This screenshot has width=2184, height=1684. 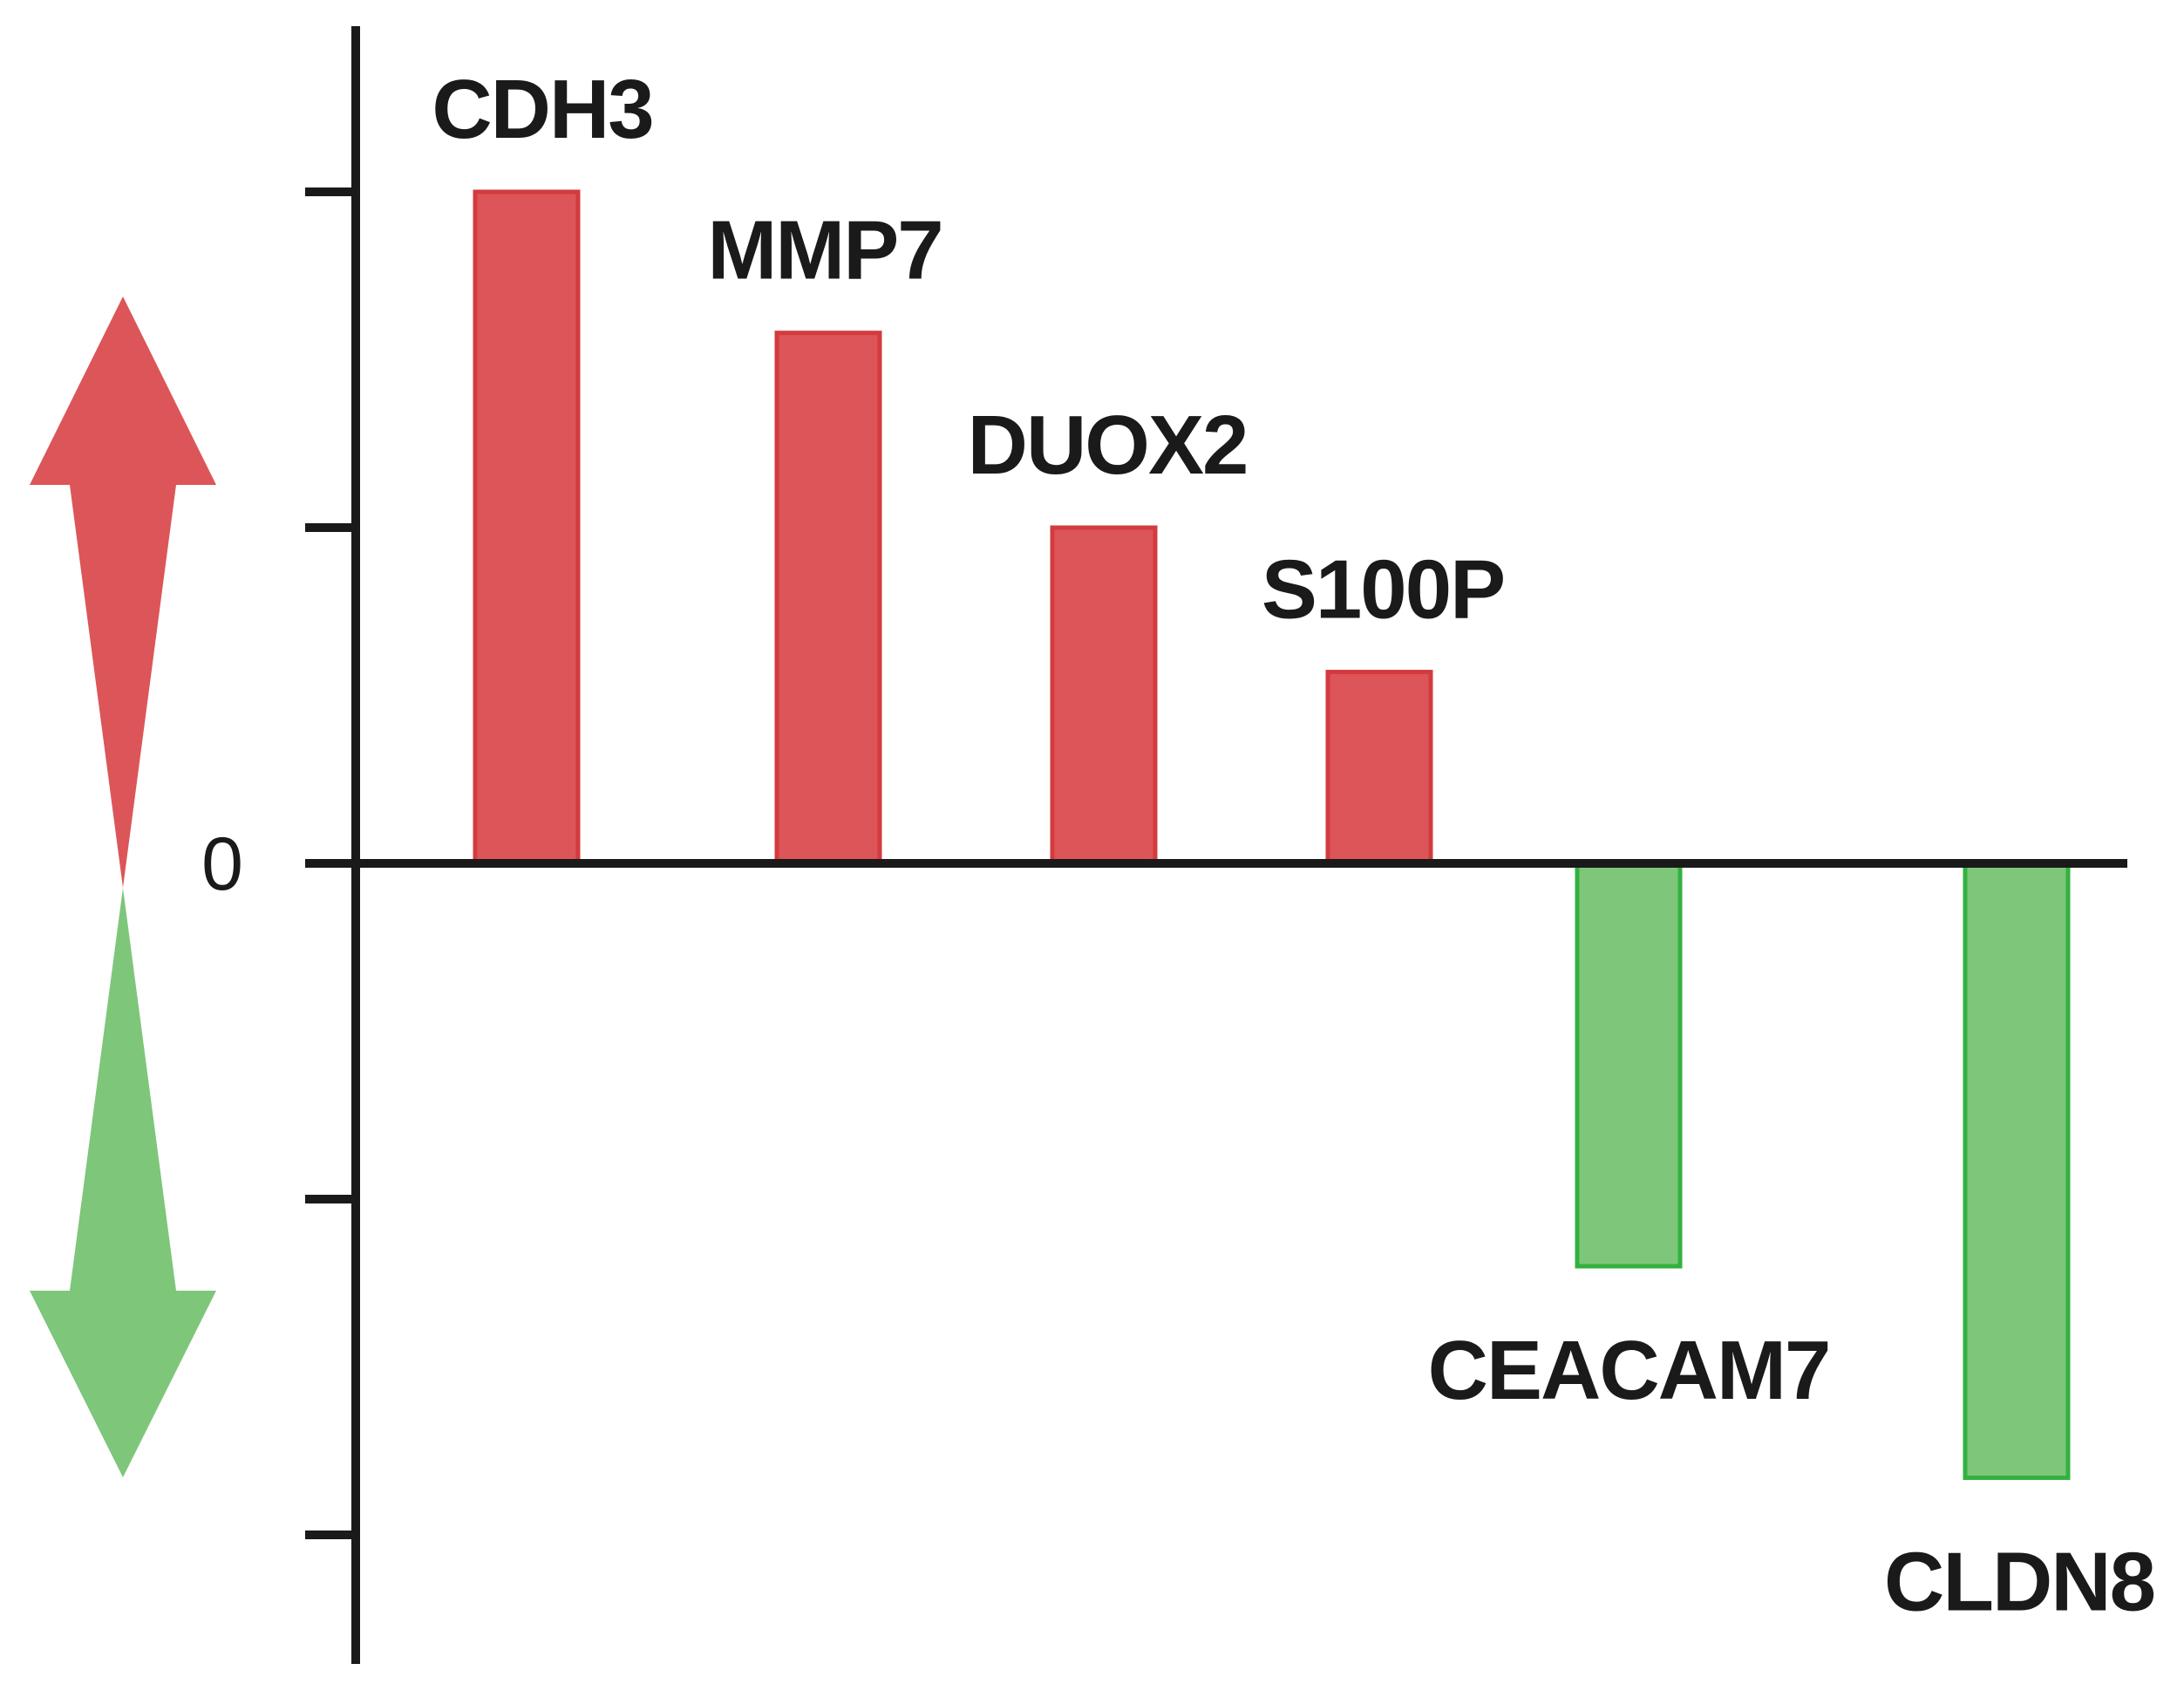 What do you see at coordinates (542, 109) in the screenshot?
I see `bar-label-cdh3: CDH3` at bounding box center [542, 109].